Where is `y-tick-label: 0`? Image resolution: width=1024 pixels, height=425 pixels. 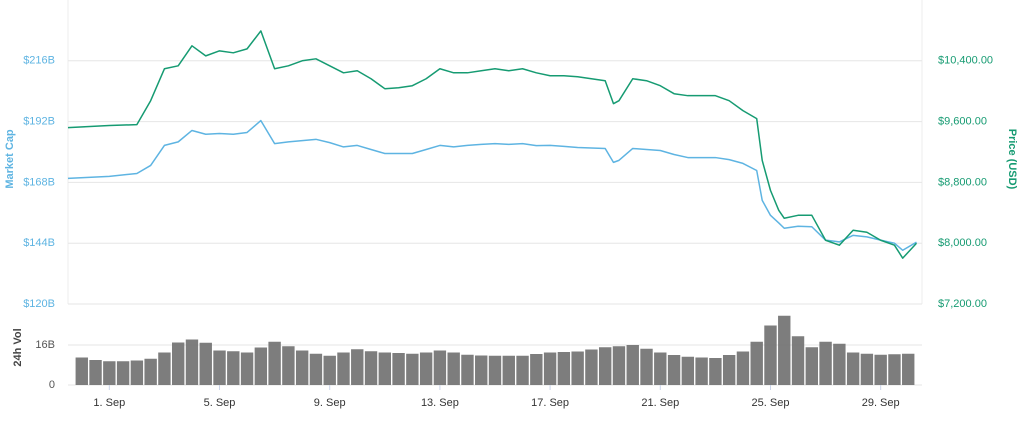 y-tick-label: 0 is located at coordinates (52, 385).